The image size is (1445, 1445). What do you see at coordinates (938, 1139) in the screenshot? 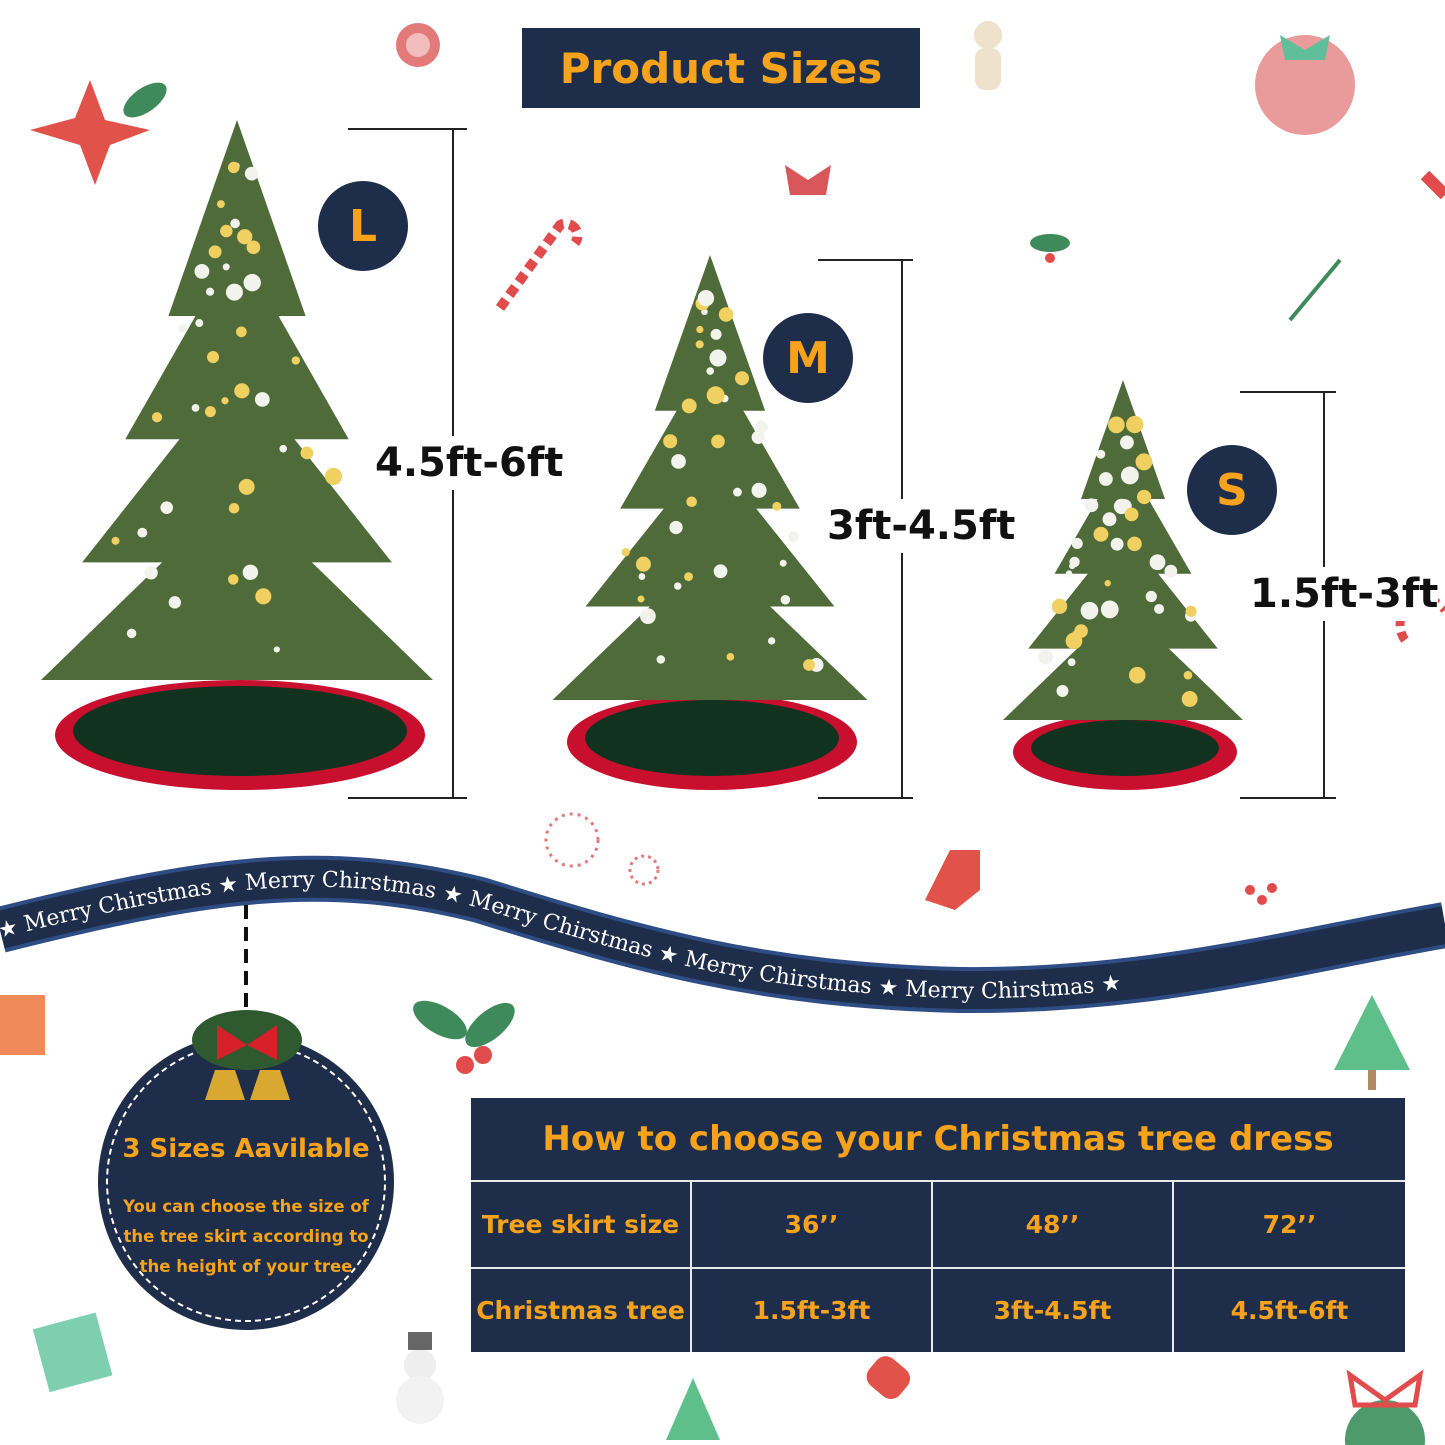
I see `table-title: How to choose your Christmas tree dress` at bounding box center [938, 1139].